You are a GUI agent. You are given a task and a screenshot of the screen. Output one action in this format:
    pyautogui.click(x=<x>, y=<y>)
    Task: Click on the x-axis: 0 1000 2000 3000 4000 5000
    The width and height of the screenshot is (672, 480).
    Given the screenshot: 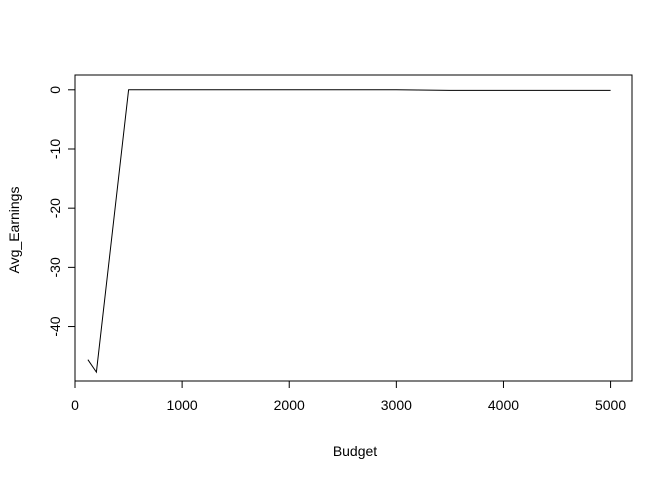 What is the action you would take?
    pyautogui.click(x=348, y=396)
    